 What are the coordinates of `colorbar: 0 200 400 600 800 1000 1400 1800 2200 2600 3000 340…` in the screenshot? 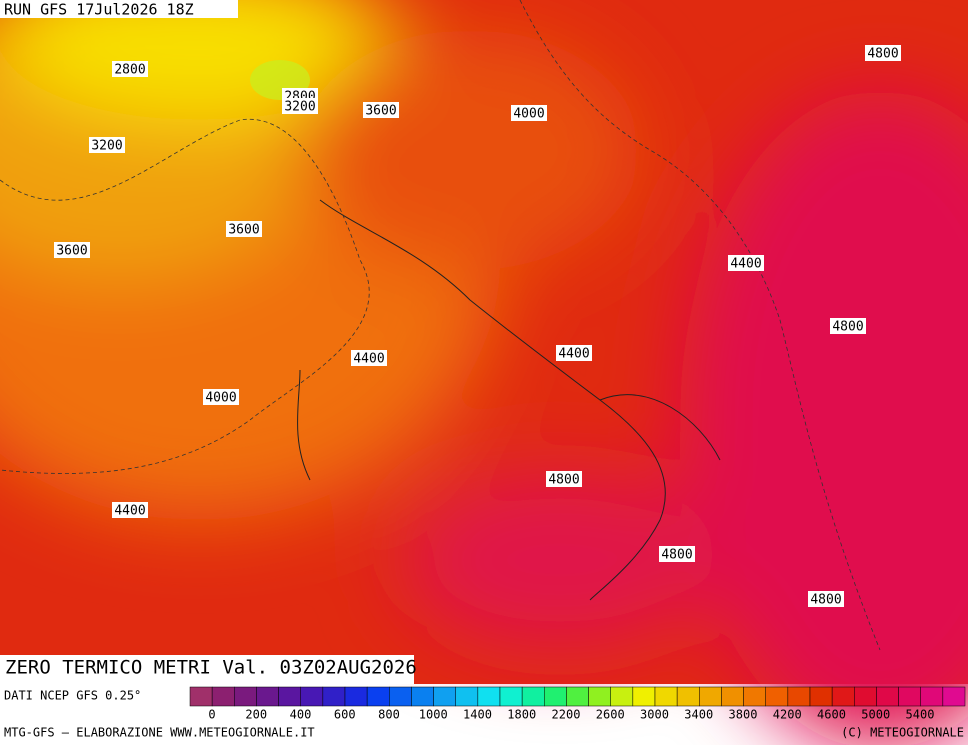 It's located at (577, 704).